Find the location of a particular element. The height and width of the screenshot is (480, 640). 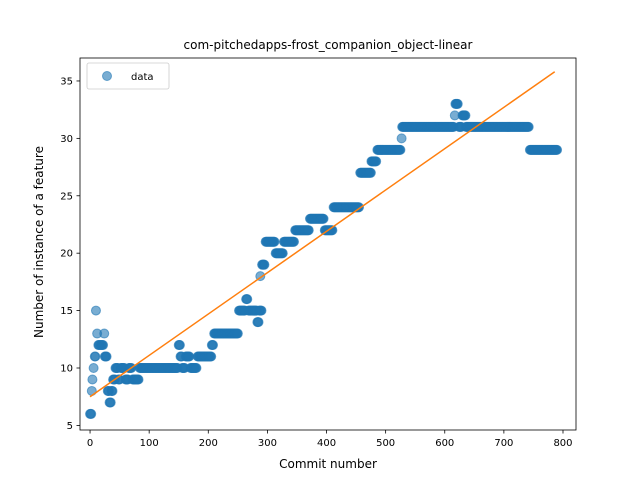

x-tick-label: 100 is located at coordinates (149, 443).